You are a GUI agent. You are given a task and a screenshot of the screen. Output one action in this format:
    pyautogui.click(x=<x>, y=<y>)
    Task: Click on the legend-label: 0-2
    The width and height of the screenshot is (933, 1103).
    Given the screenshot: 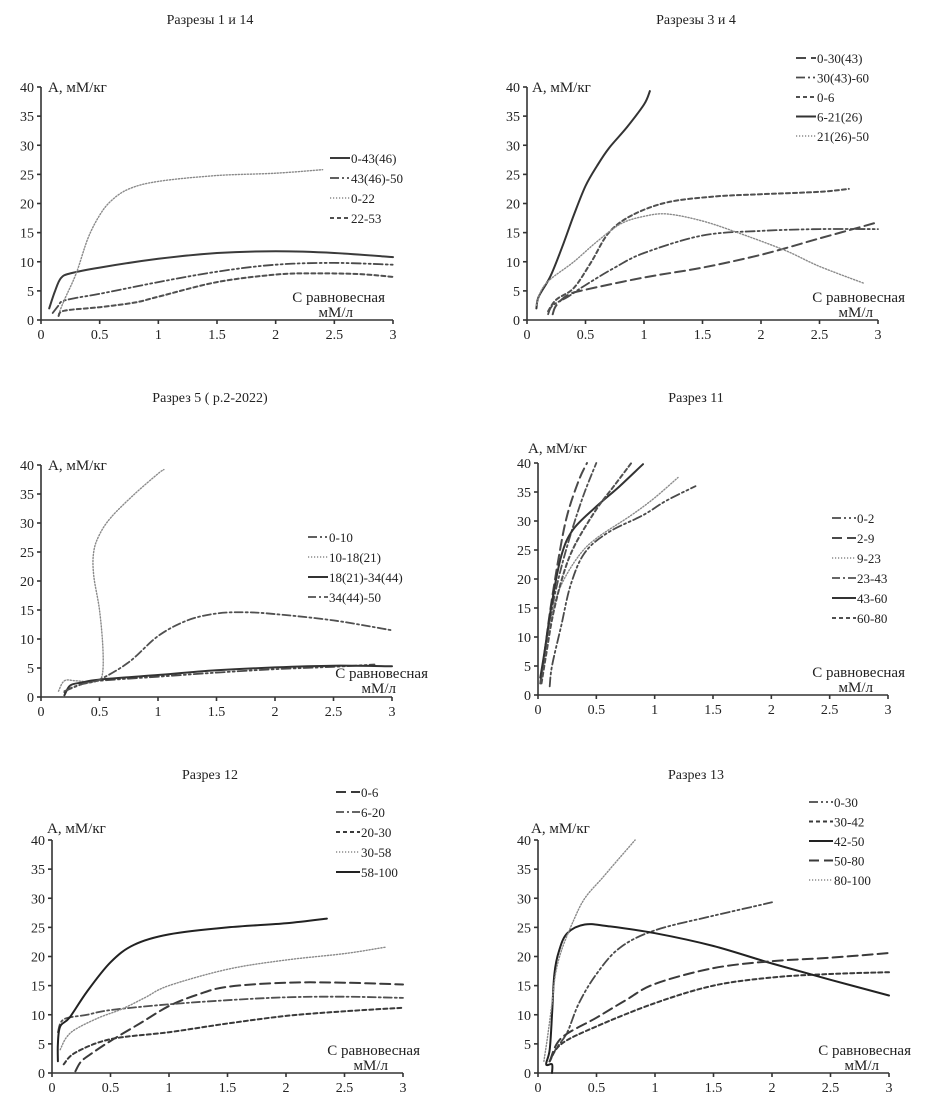 What is the action you would take?
    pyautogui.click(x=865, y=518)
    